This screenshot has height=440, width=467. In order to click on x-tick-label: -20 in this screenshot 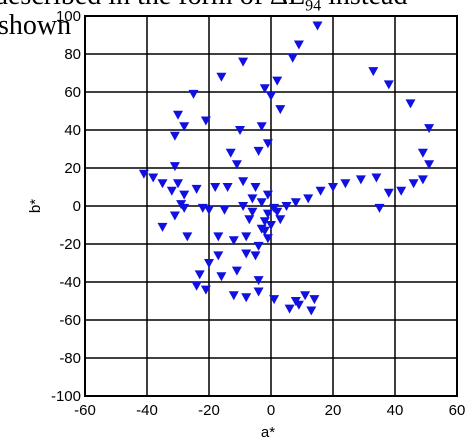, I will do `click(209, 410)`.